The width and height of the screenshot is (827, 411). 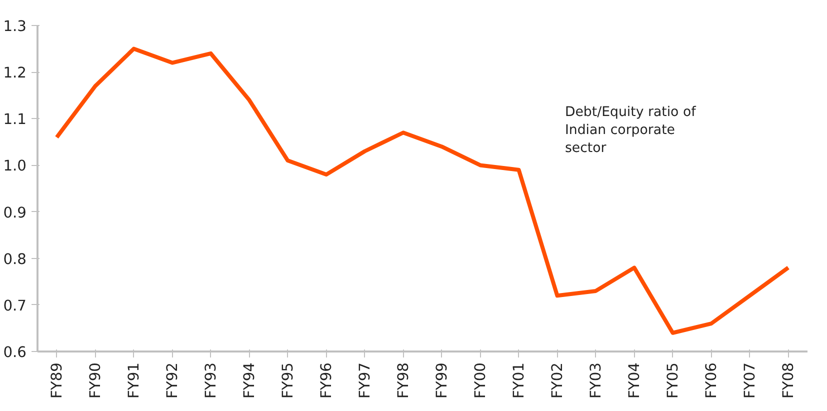 What do you see at coordinates (15, 73) in the screenshot?
I see `y-tick-label: 1.2` at bounding box center [15, 73].